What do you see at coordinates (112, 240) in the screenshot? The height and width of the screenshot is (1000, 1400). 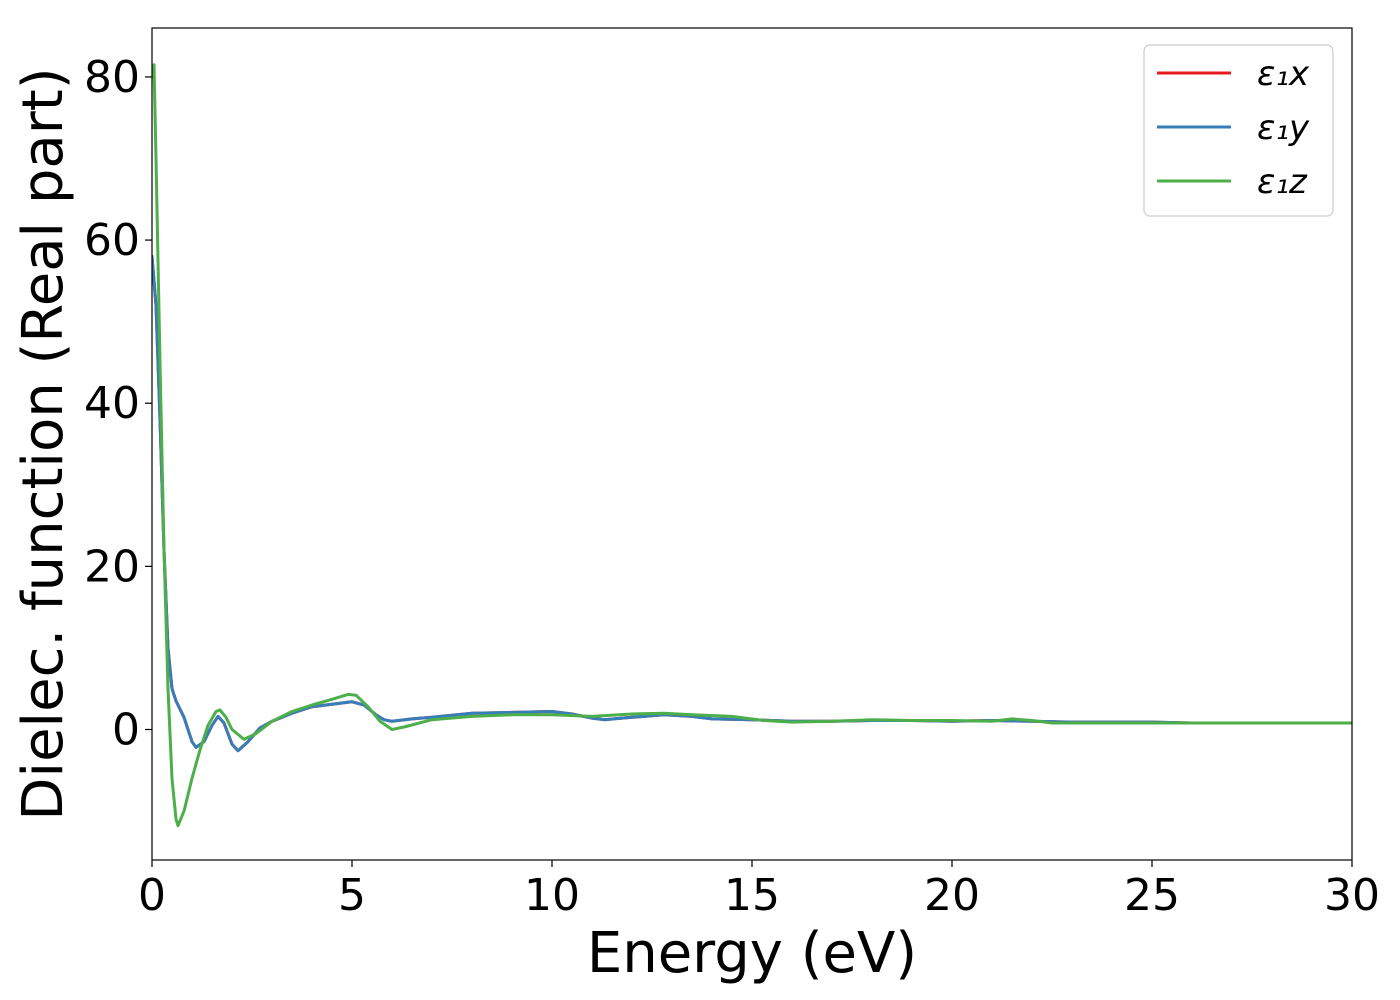 I see `y-tick-label: 60` at bounding box center [112, 240].